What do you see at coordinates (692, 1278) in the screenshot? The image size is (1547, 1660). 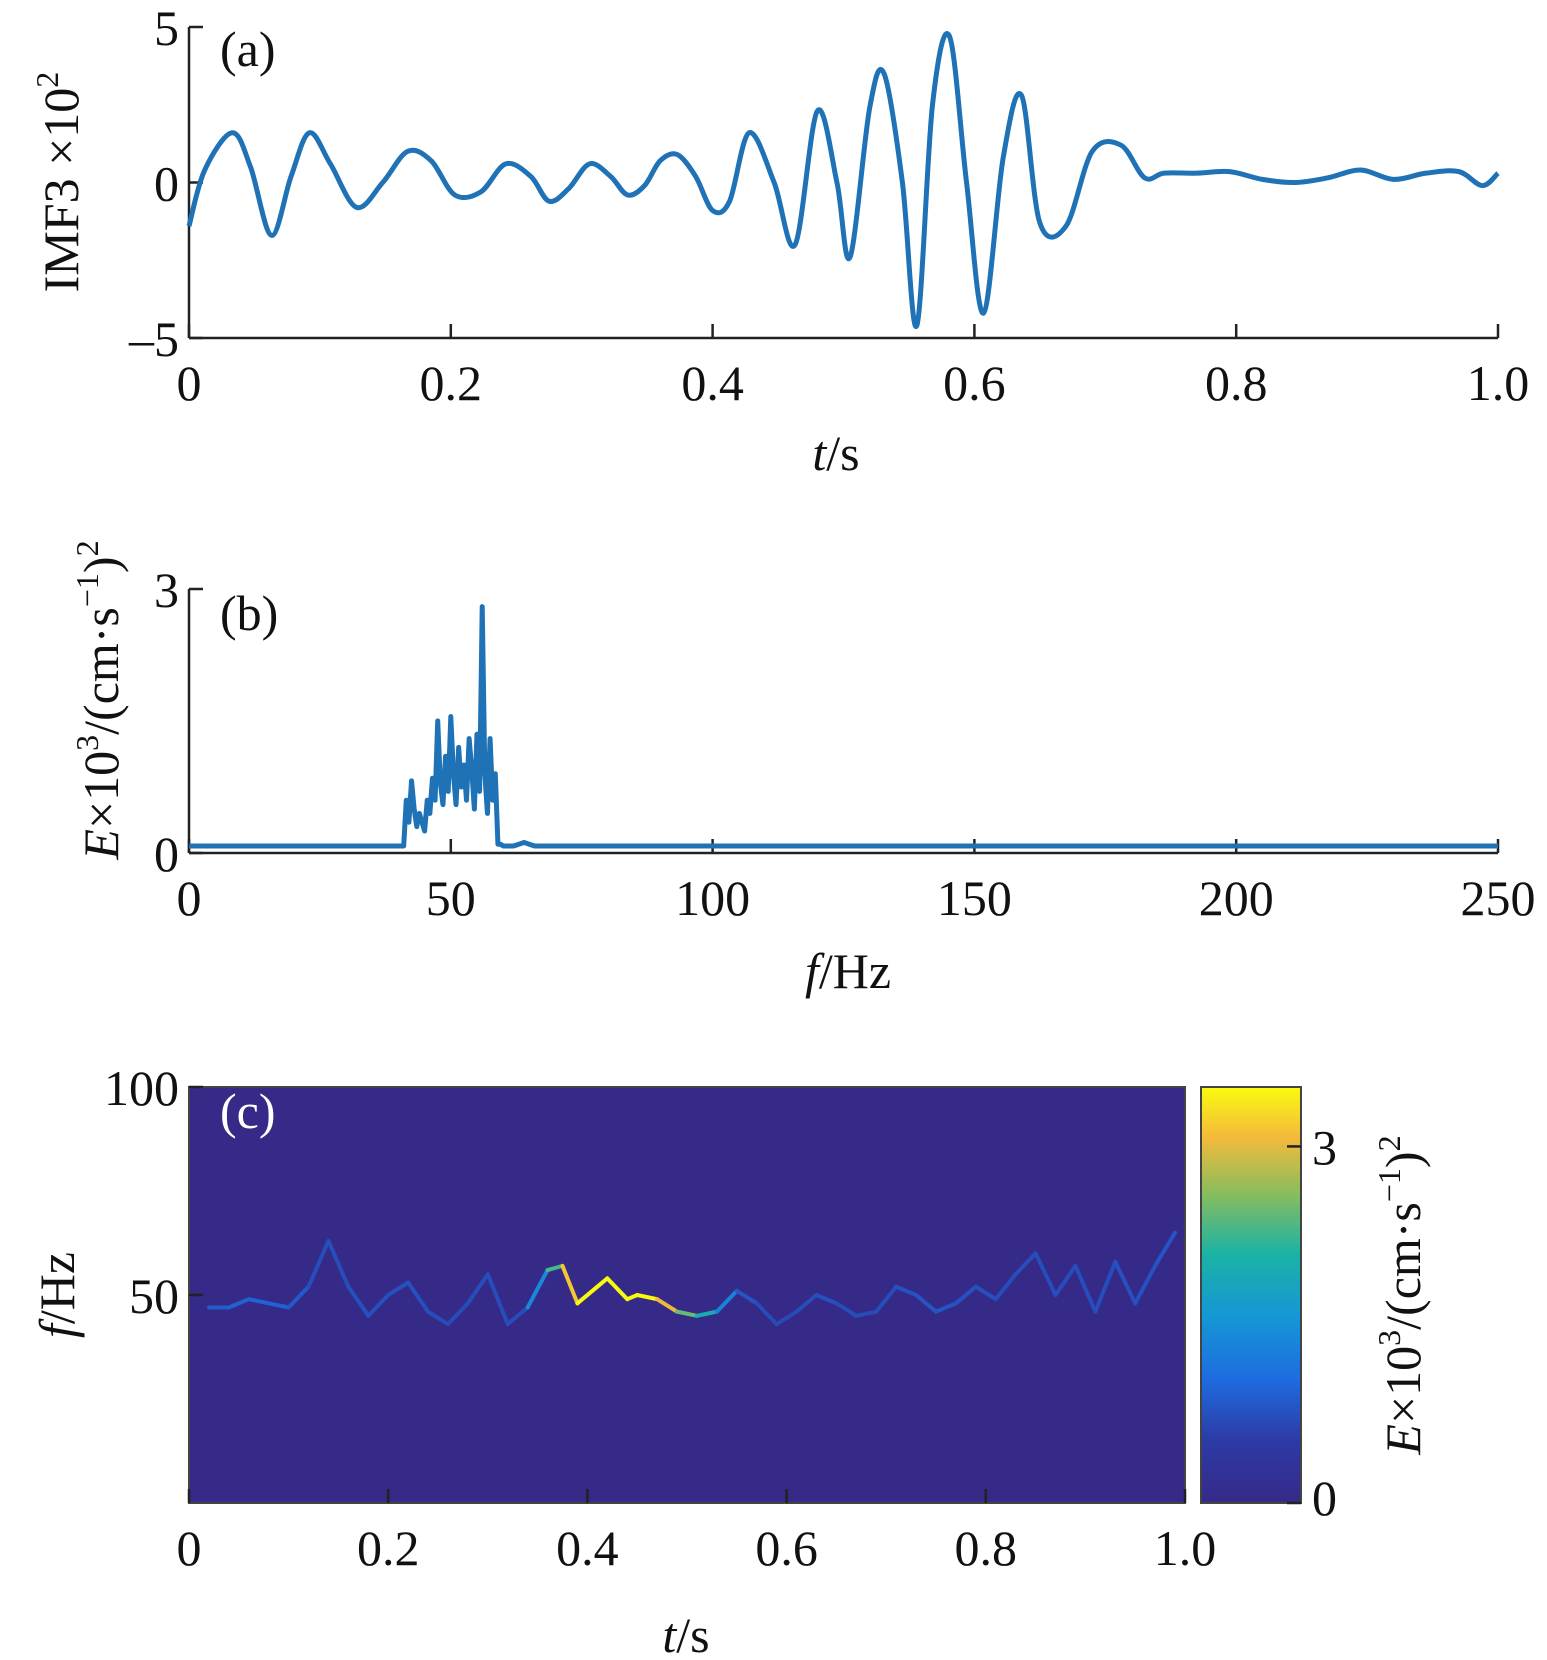 I see `panel-c-energy-ridge` at bounding box center [692, 1278].